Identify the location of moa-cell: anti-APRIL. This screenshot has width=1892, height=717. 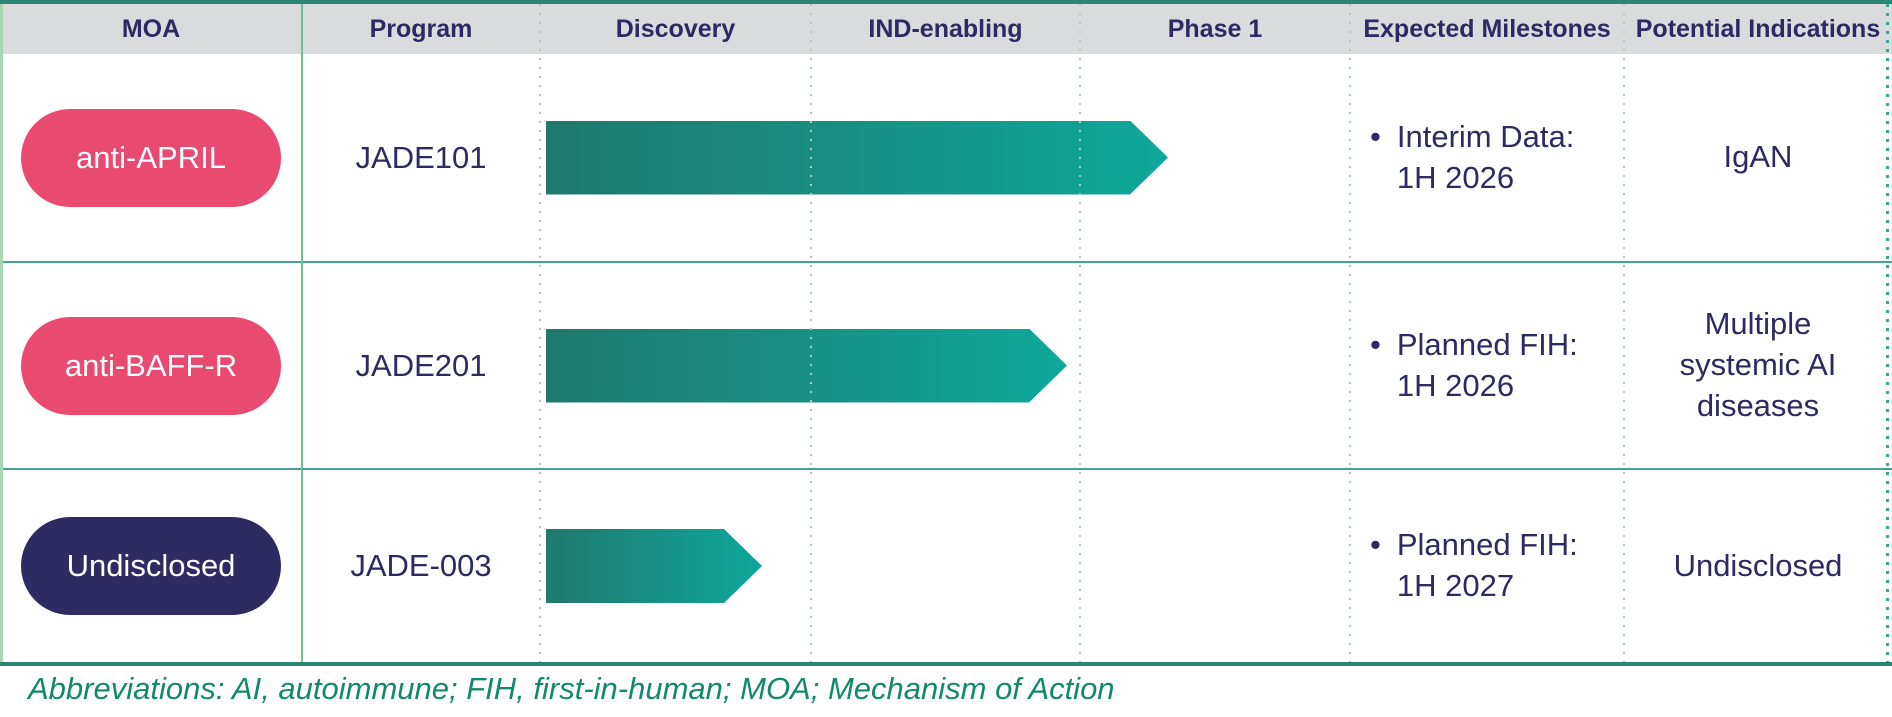
(151, 157).